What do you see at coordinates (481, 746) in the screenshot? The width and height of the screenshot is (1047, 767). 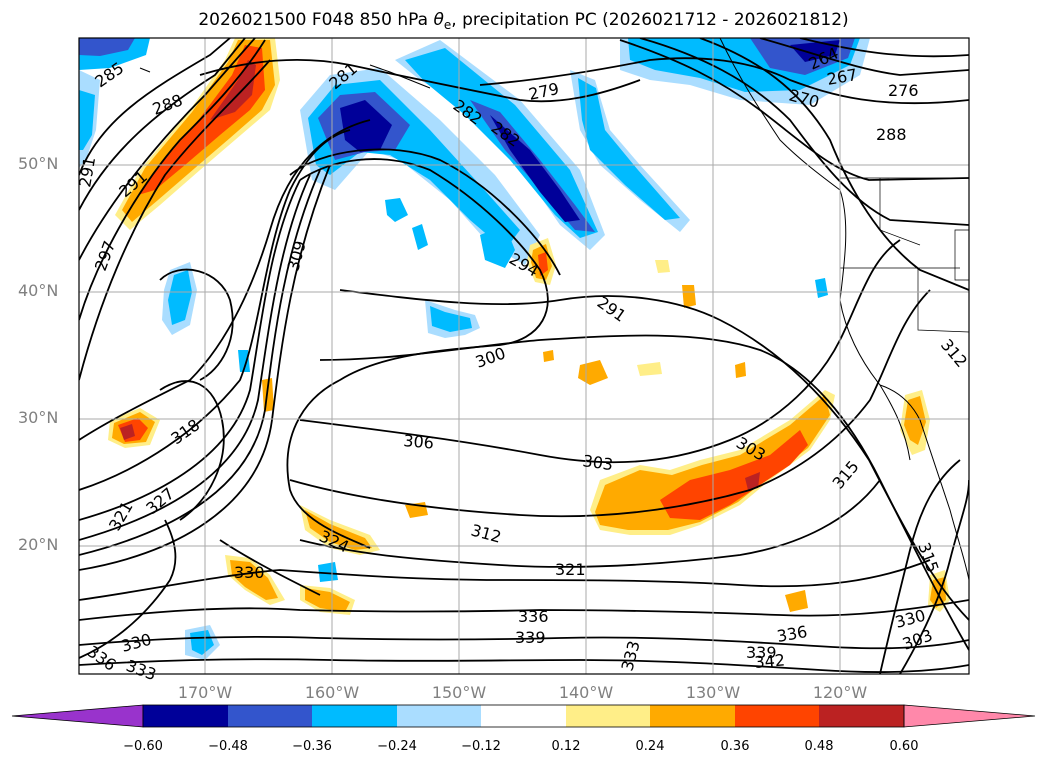 I see `colorbar-tick-label: −0.12` at bounding box center [481, 746].